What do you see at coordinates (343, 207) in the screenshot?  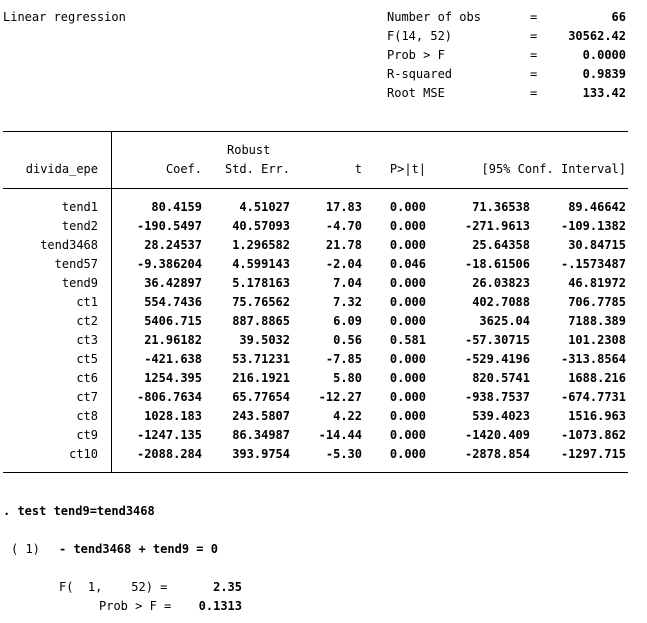 I see `table-cell: 17.83` at bounding box center [343, 207].